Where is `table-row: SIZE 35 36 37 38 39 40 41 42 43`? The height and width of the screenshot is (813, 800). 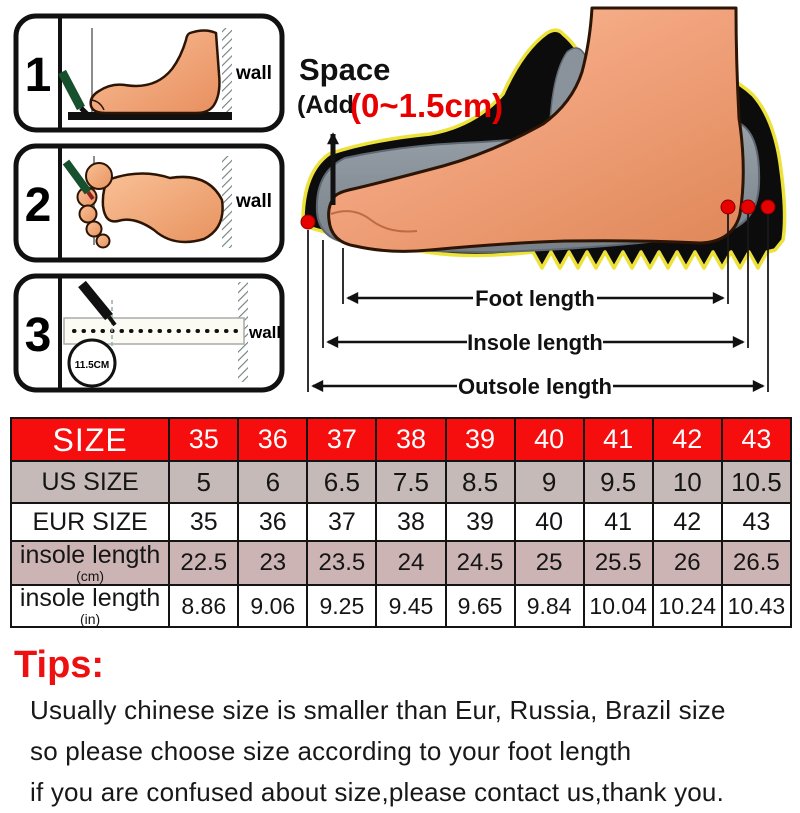
table-row: SIZE 35 36 37 38 39 40 41 42 43 is located at coordinates (401, 439).